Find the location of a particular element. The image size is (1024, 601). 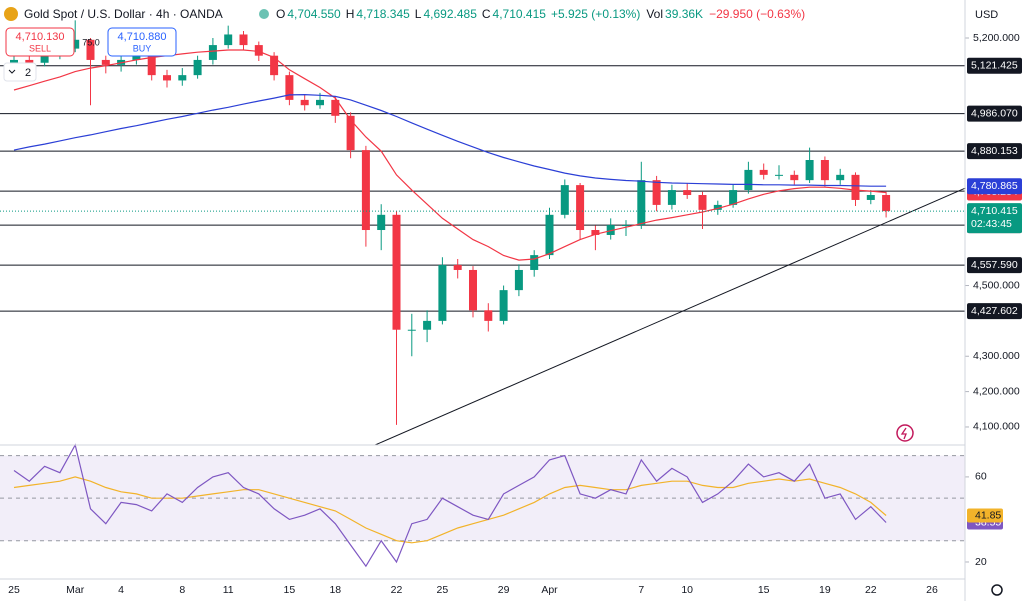

alert-bolt is located at coordinates (903, 433).